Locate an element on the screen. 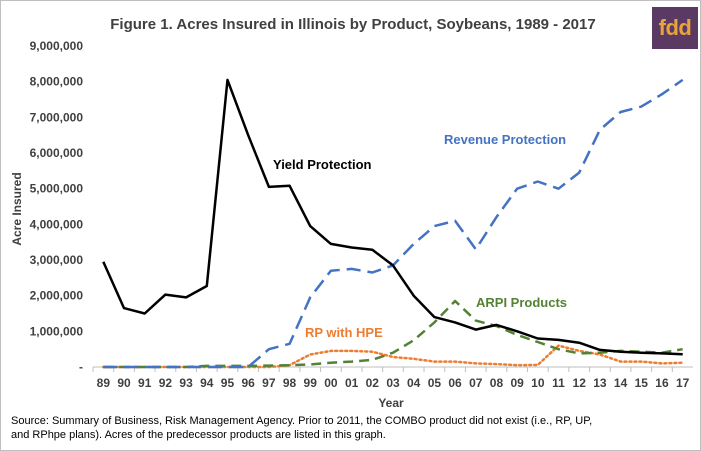 This screenshot has height=451, width=701. x-tick-label: 97 is located at coordinates (269, 383).